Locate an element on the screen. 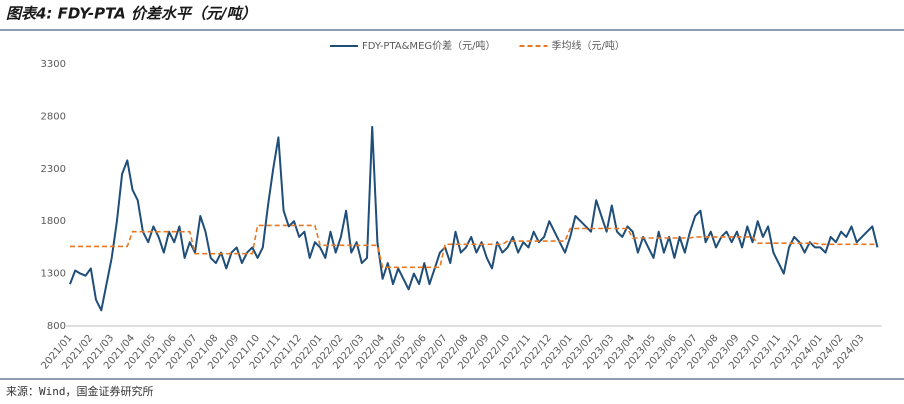 The image size is (904, 404). y-tick-label: 1300 is located at coordinates (53, 274).